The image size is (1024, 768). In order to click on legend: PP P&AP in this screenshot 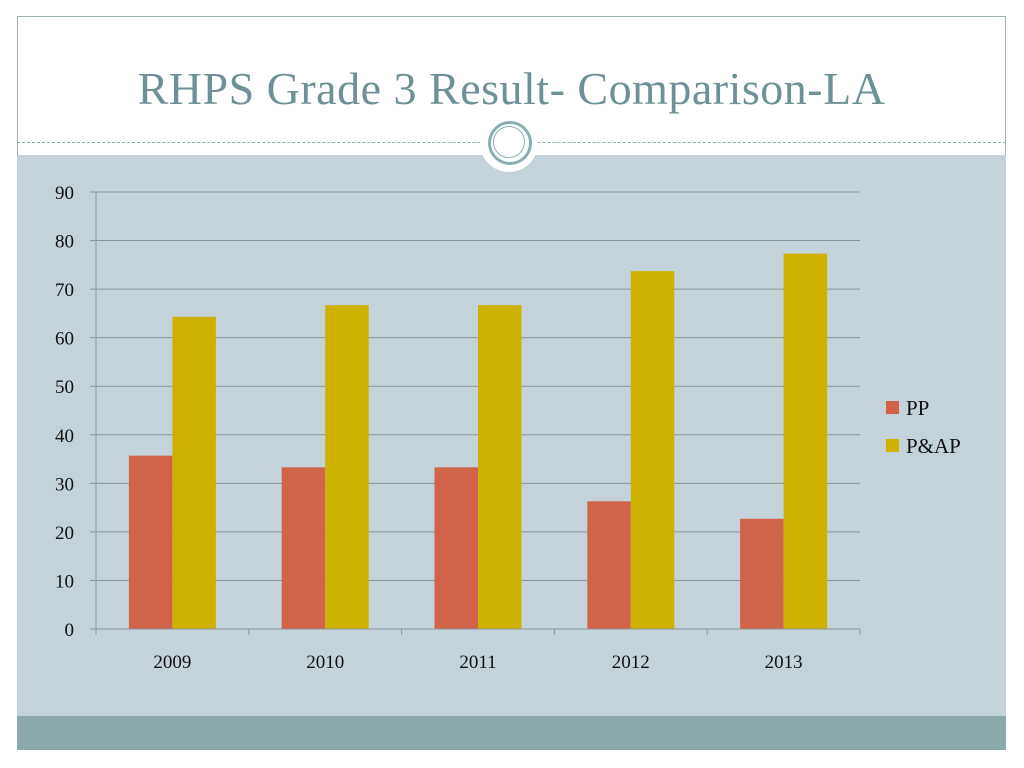, I will do `click(923, 427)`.